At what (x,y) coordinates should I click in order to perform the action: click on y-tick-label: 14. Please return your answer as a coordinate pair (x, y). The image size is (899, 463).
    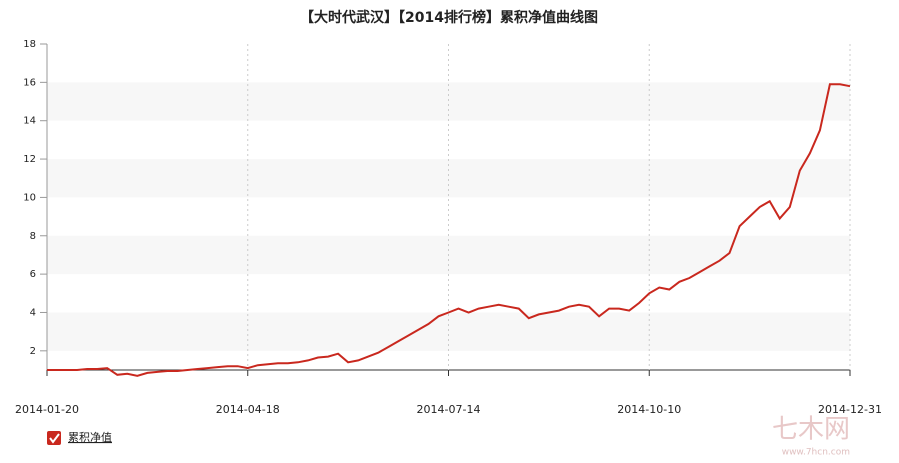
    Looking at the image, I should click on (29, 121).